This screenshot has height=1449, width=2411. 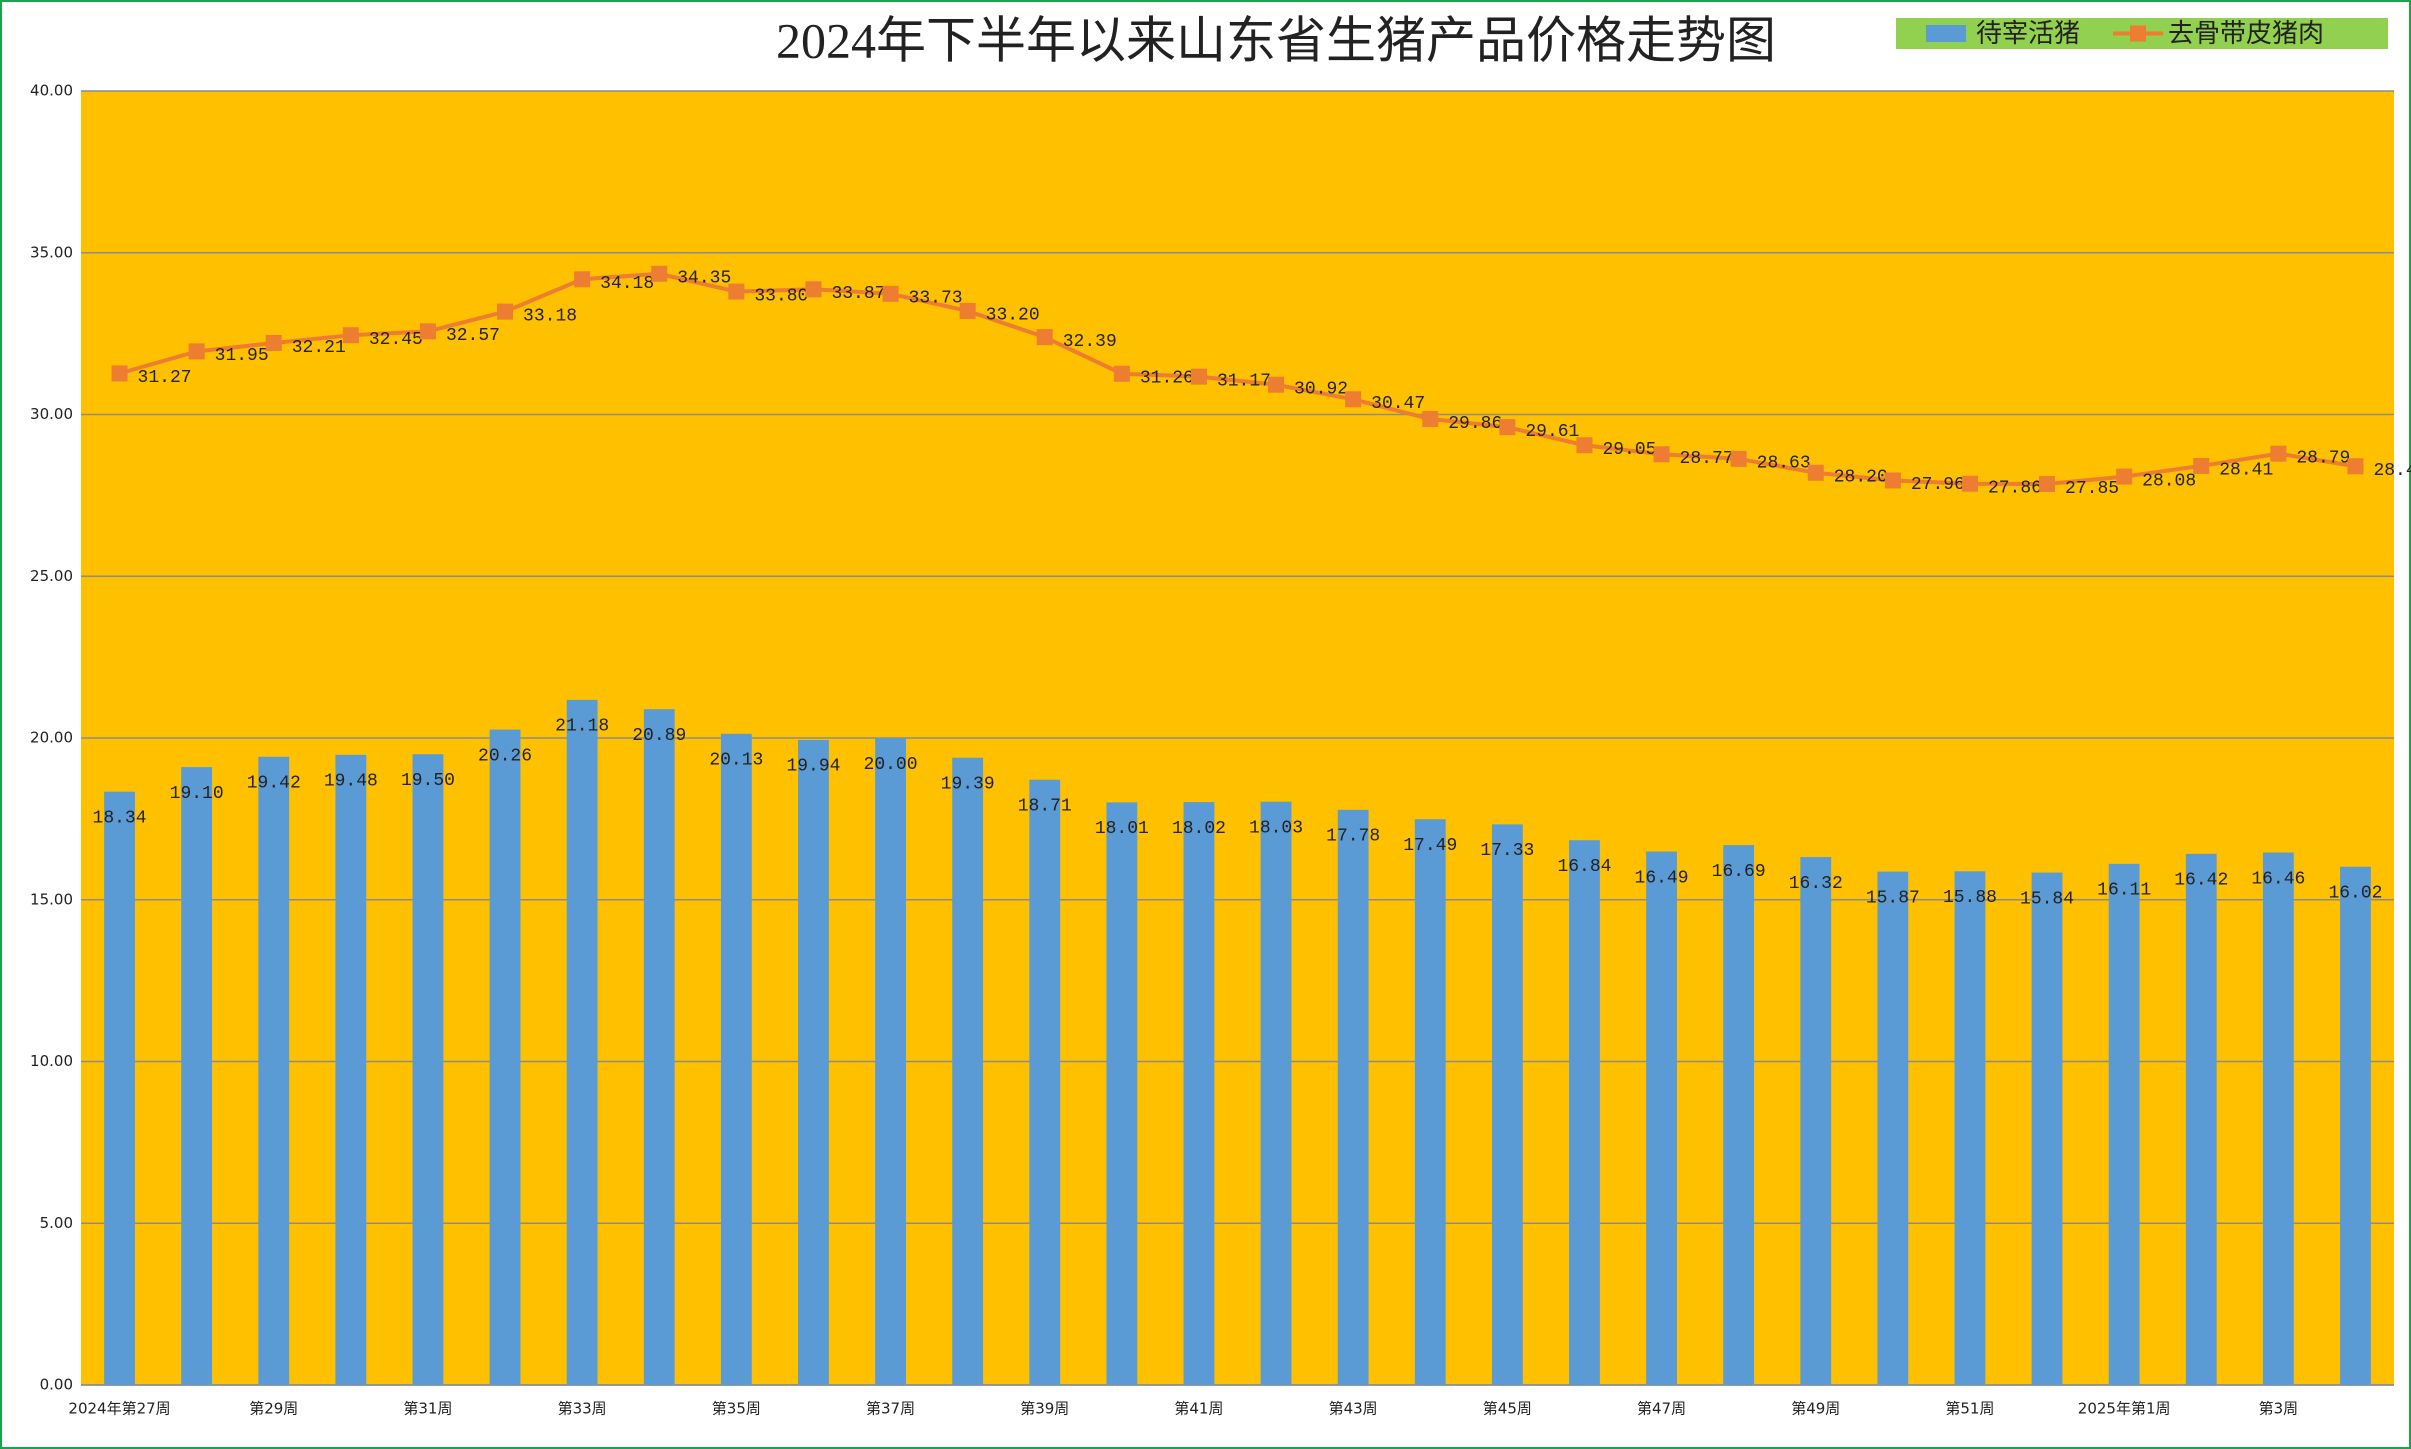 What do you see at coordinates (120, 818) in the screenshot?
I see `bar-value-label: 18.34` at bounding box center [120, 818].